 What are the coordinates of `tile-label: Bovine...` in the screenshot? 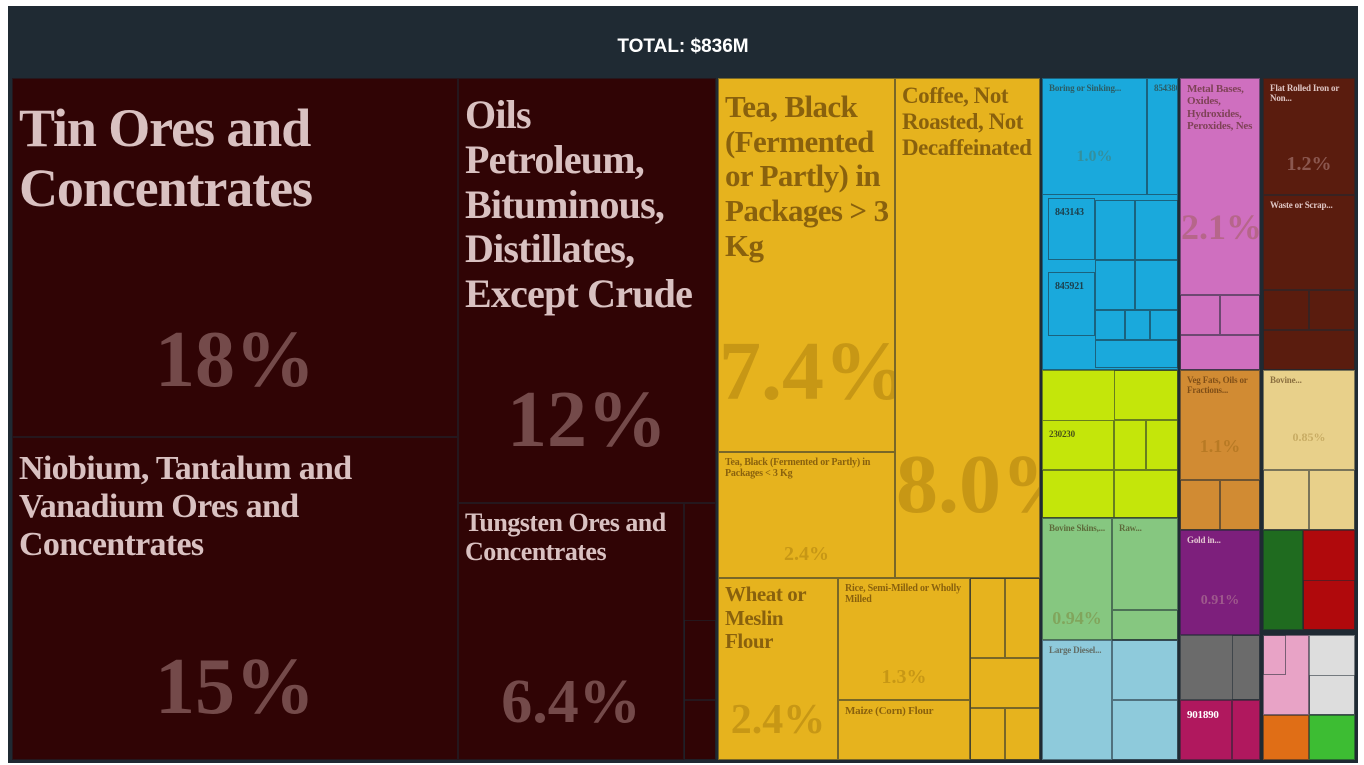 It's located at (1286, 380).